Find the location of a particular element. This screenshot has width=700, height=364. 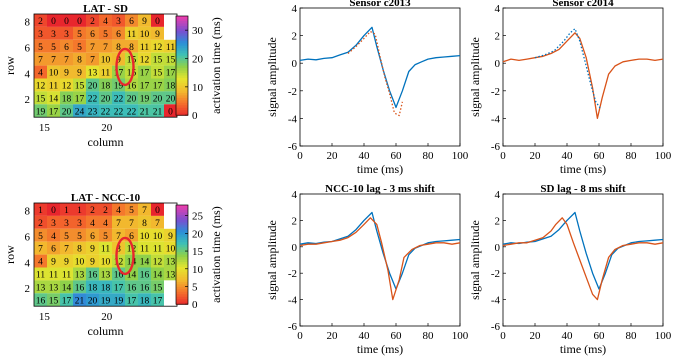

heatmap-cell-value: 24 is located at coordinates (80, 112).